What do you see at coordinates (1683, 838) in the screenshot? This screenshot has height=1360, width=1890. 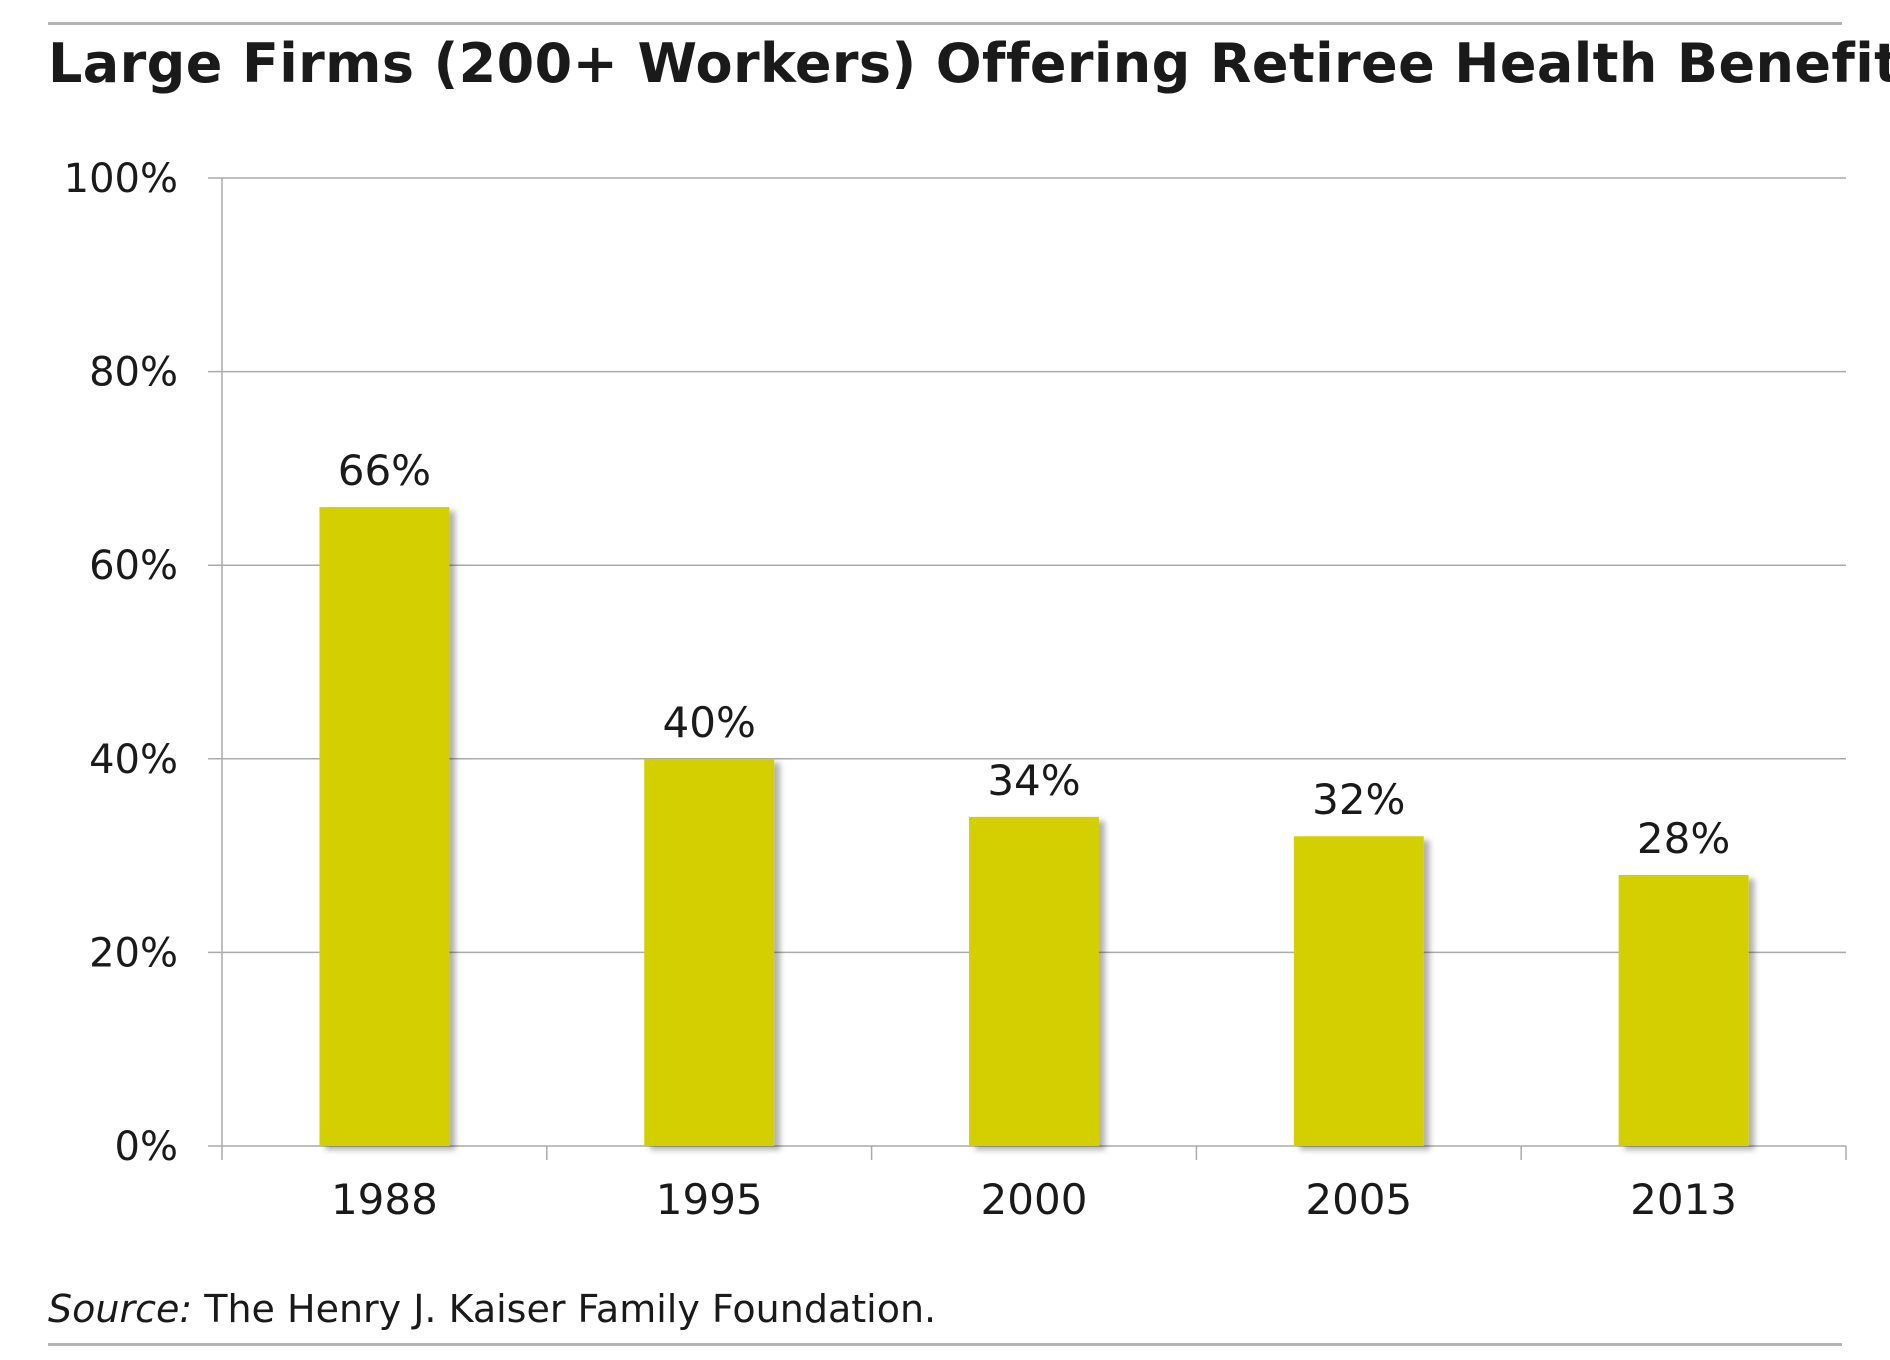 I see `data-label: 28%` at bounding box center [1683, 838].